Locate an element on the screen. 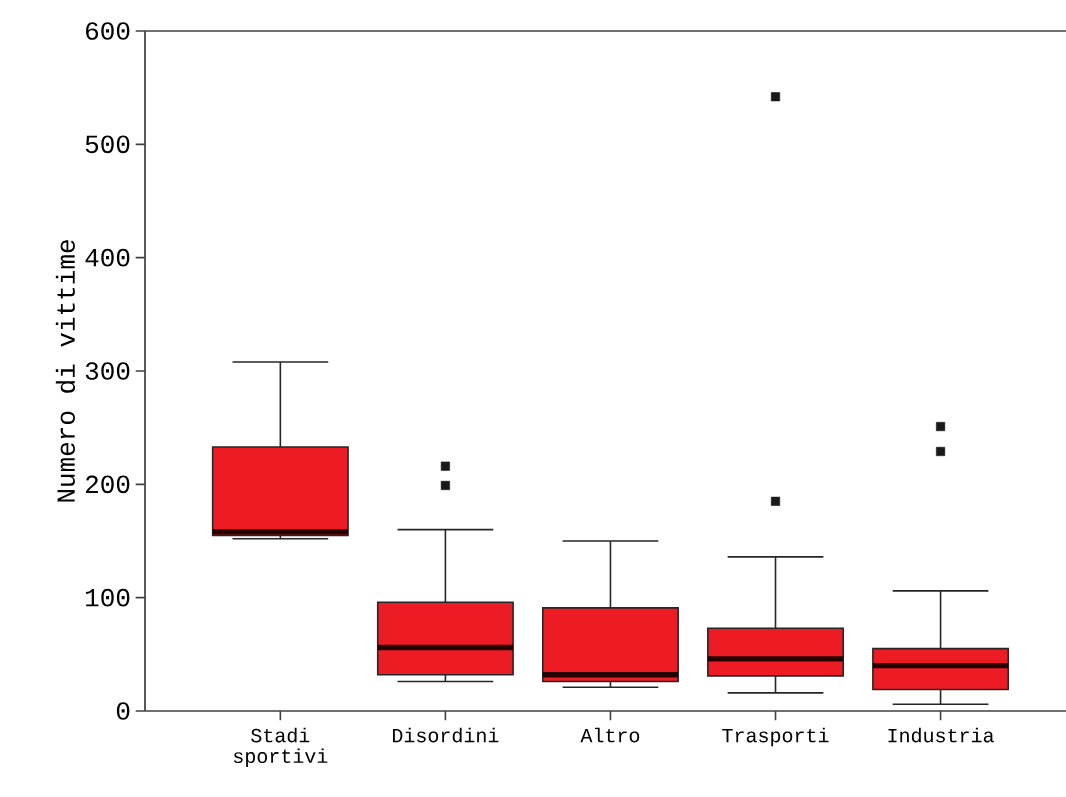  x-tick-label: Stadi sportivi is located at coordinates (280, 747).